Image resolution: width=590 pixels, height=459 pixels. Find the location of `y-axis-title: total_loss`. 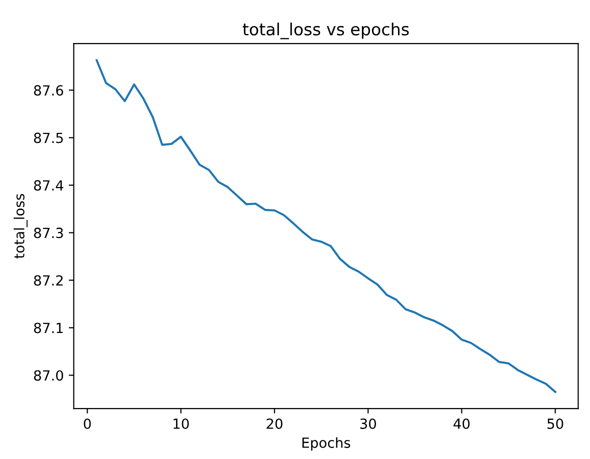

y-axis-title: total_loss is located at coordinates (21, 226).